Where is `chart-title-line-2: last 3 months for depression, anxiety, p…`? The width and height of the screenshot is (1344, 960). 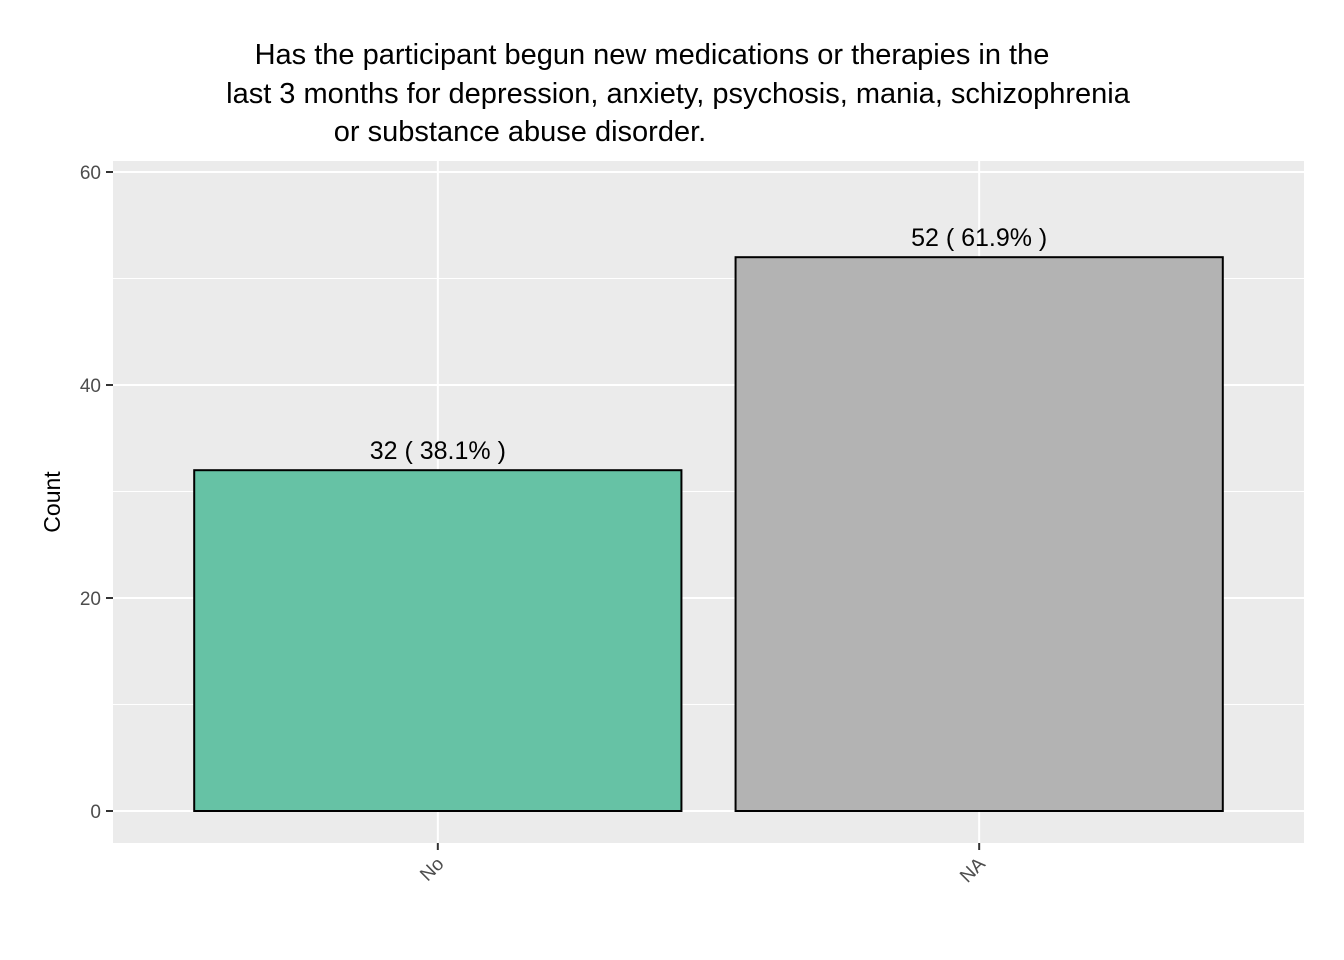 chart-title-line-2: last 3 months for depression, anxiety, p… is located at coordinates (678, 94).